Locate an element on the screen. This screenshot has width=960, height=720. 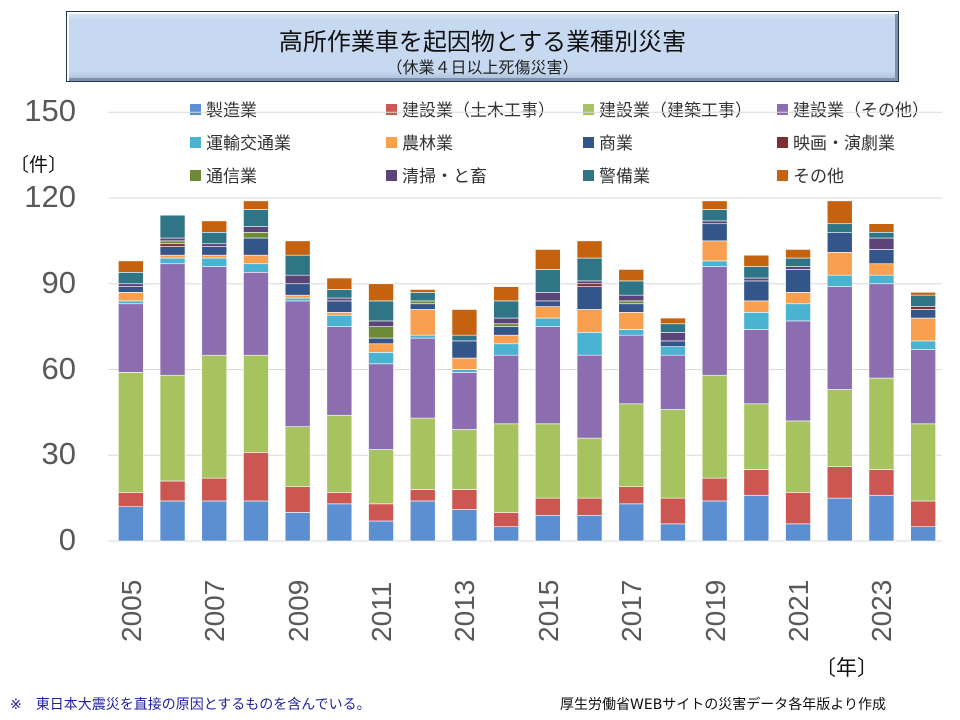
chart-subtitle: （休業４日以上死傷災害） is located at coordinates (482, 67).